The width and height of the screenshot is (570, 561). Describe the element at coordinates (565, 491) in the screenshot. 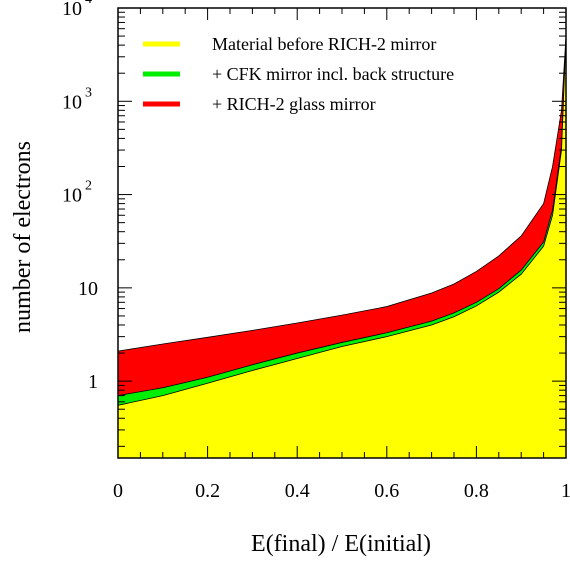

I see `x-tick-label: 1` at that location.